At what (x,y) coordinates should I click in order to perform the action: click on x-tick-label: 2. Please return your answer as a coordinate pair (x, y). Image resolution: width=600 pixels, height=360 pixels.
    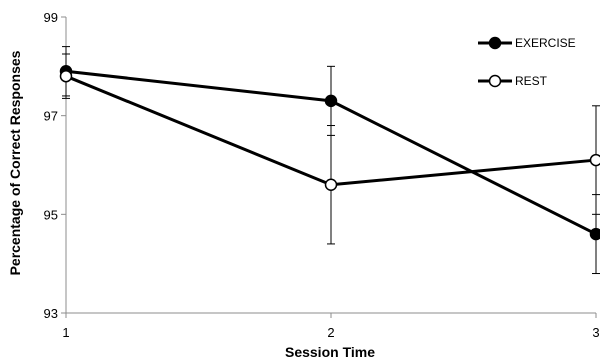
    Looking at the image, I should click on (330, 332).